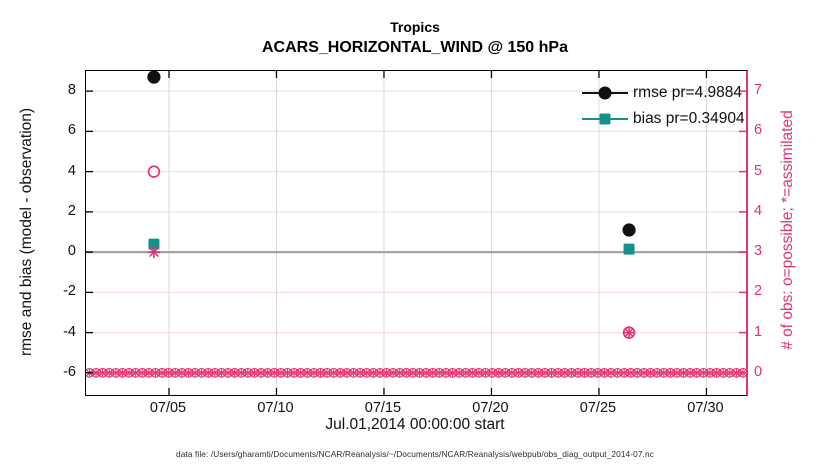 Image resolution: width=830 pixels, height=470 pixels. I want to click on legend-line-rmse, so click(605, 93).